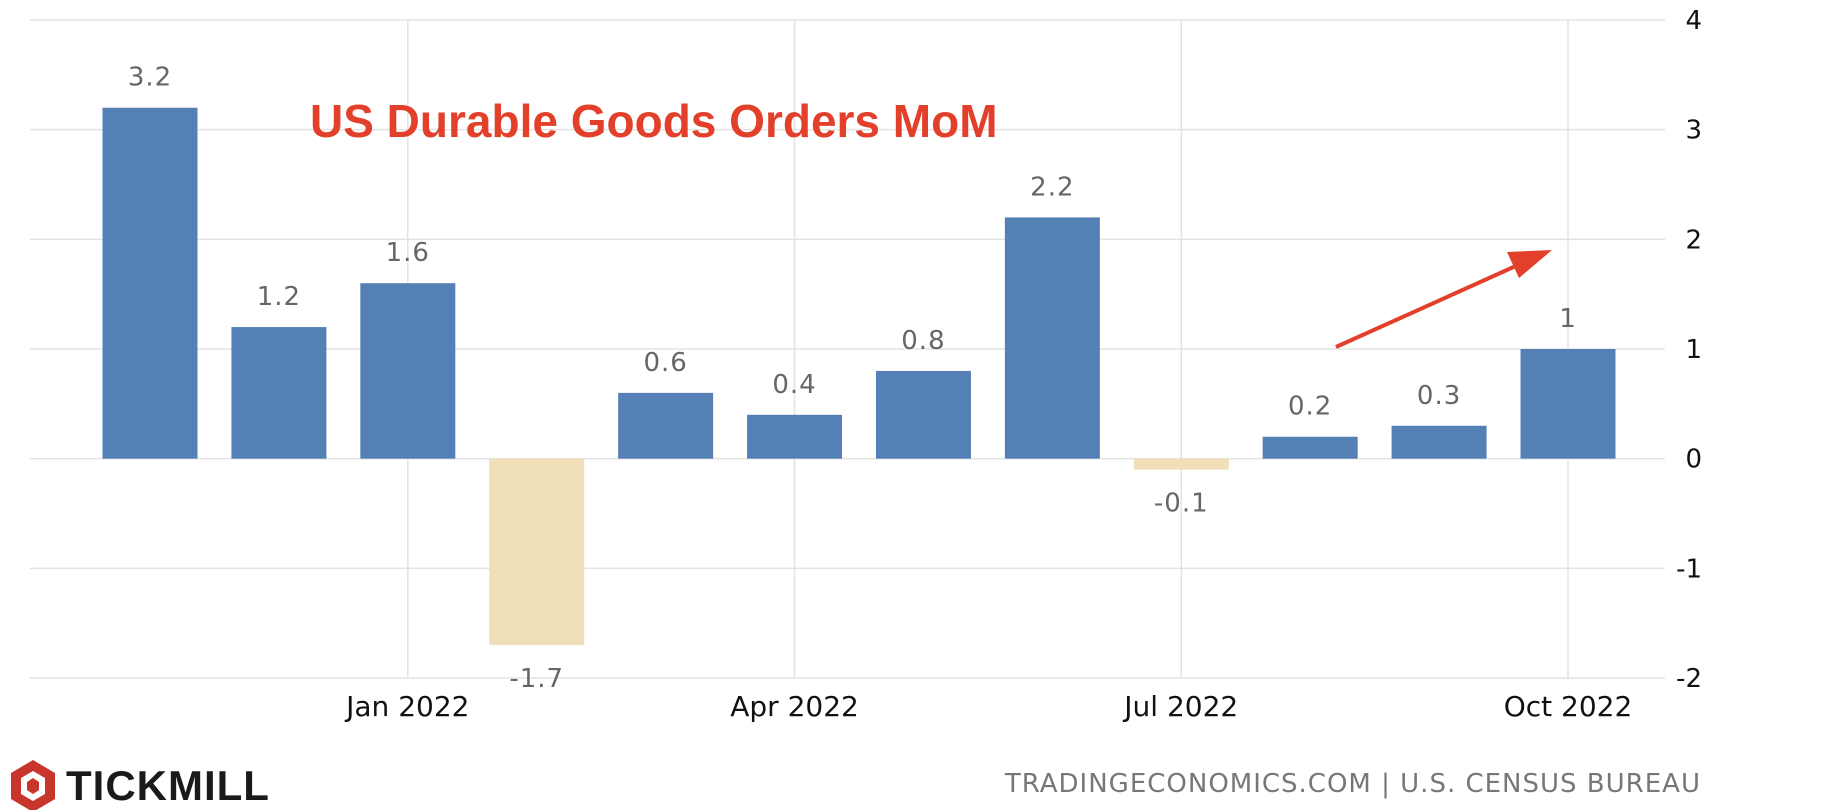 The width and height of the screenshot is (1832, 810). What do you see at coordinates (923, 341) in the screenshot?
I see `data-label: 0.8` at bounding box center [923, 341].